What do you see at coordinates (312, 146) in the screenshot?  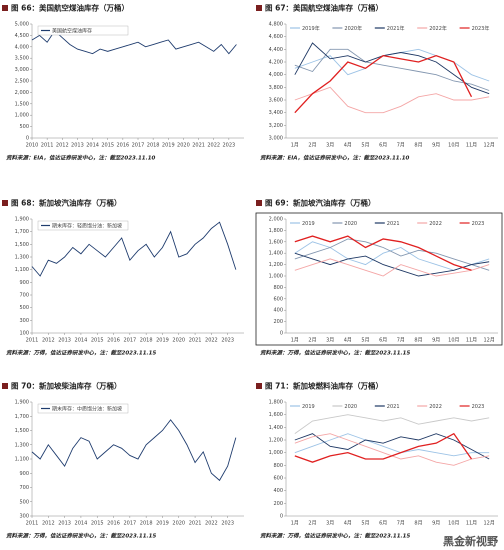 I see `x-tick-label: 2月` at bounding box center [312, 146].